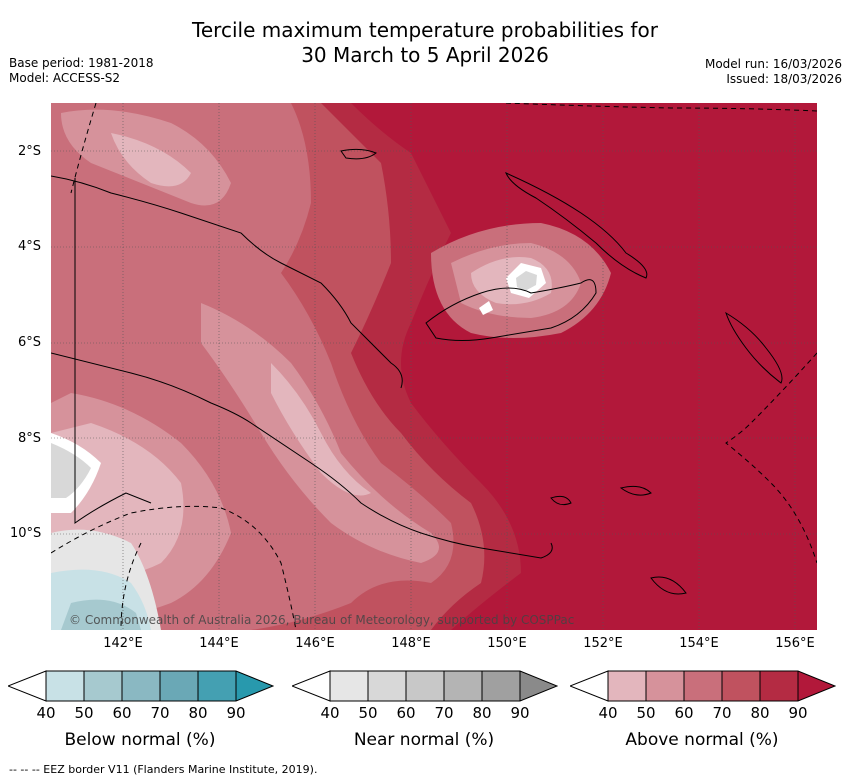  What do you see at coordinates (81, 63) in the screenshot?
I see `base-period: Base period: 1981-2018` at bounding box center [81, 63].